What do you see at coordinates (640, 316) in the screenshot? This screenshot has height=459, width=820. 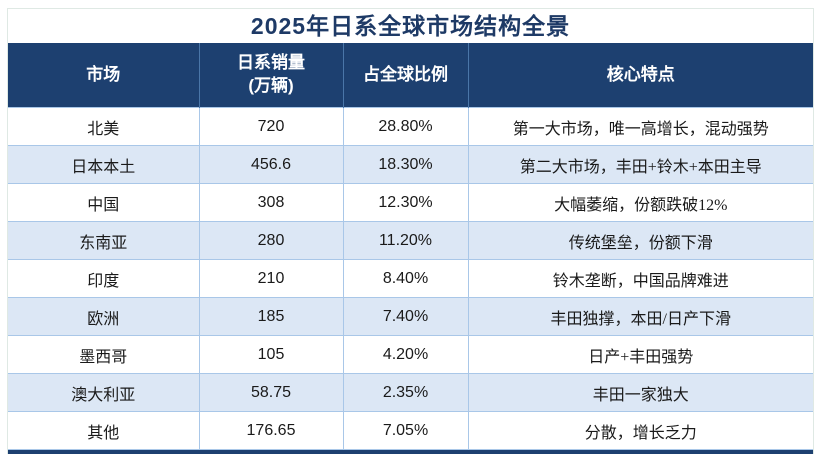 I see `cell-traits: 丰田独撑，本田/日产下滑` at bounding box center [640, 316].